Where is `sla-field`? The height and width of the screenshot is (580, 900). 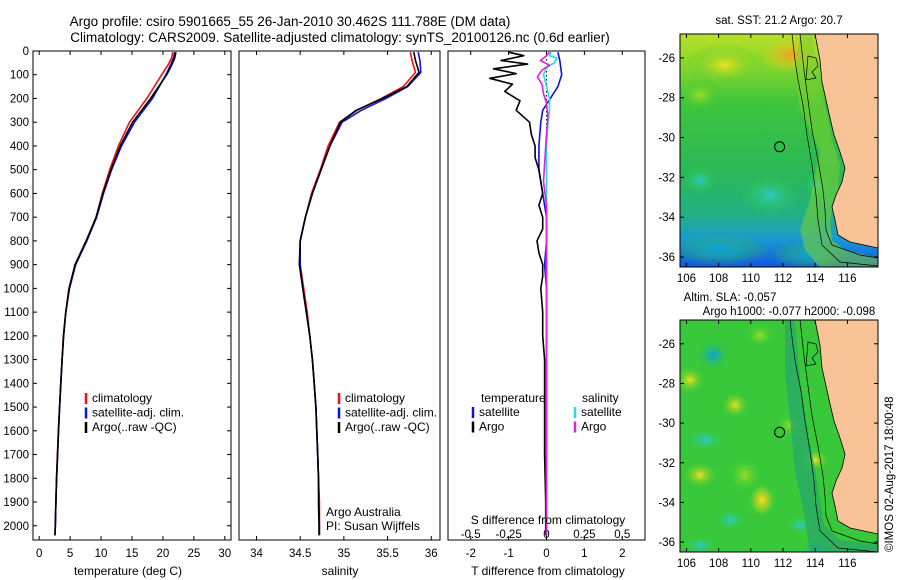
sla-field is located at coordinates (779, 436).